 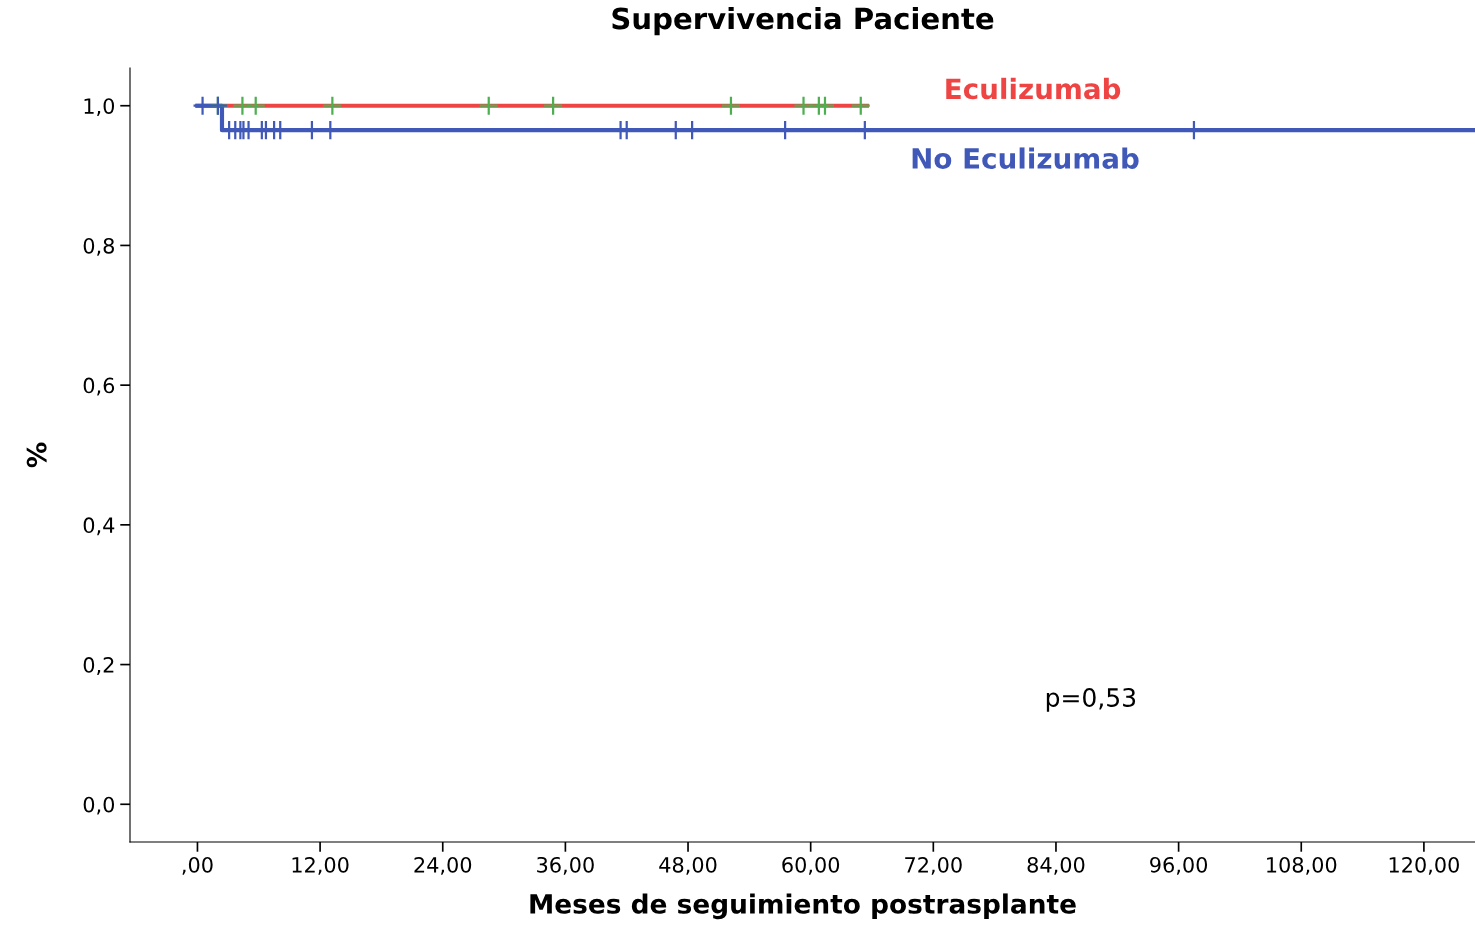 What do you see at coordinates (803, 21) in the screenshot?
I see `chart-title: Supervivencia Paciente` at bounding box center [803, 21].